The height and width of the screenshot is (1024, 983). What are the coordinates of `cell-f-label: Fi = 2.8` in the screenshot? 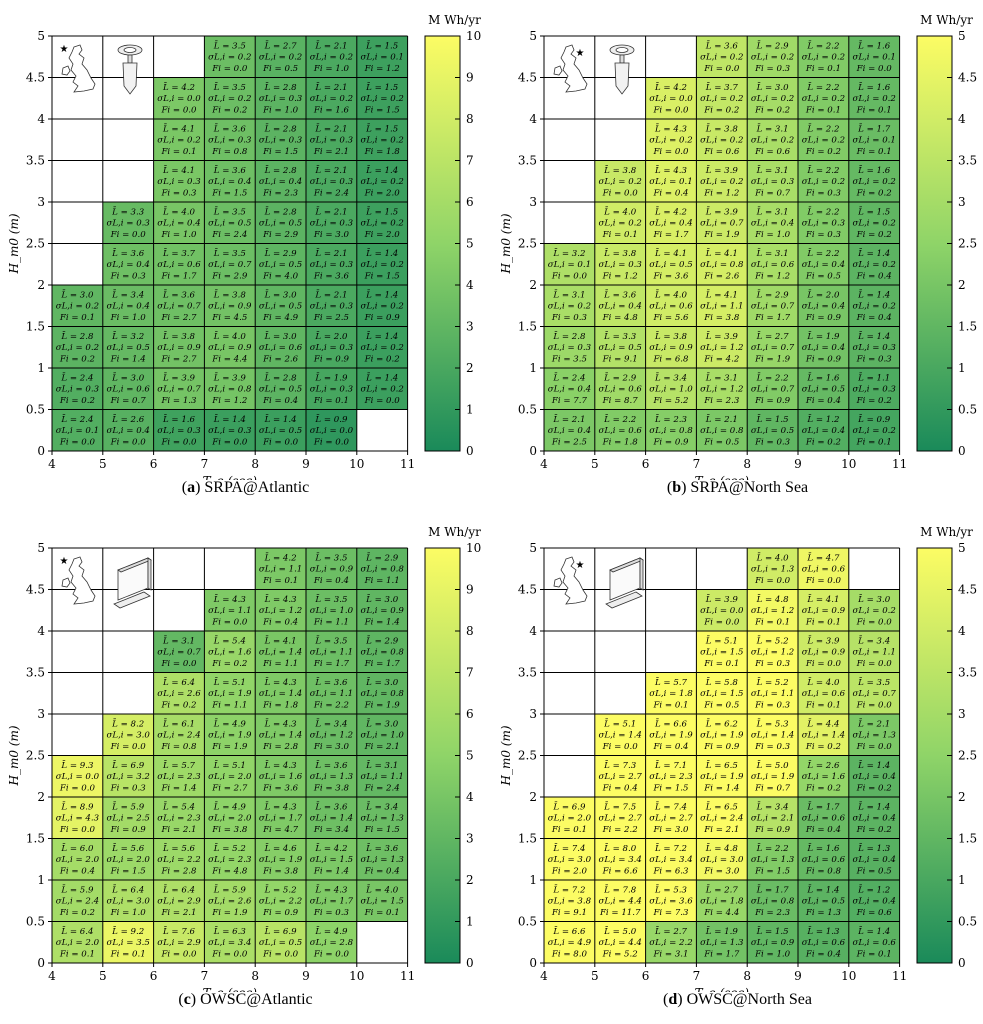 It's located at (280, 747).